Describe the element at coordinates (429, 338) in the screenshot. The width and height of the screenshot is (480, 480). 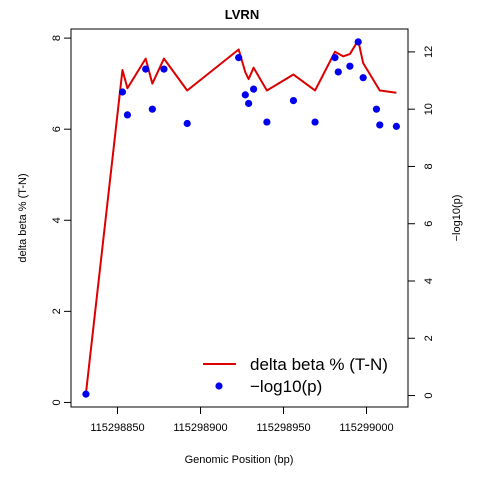
I see `y2-tick-label: 2` at that location.